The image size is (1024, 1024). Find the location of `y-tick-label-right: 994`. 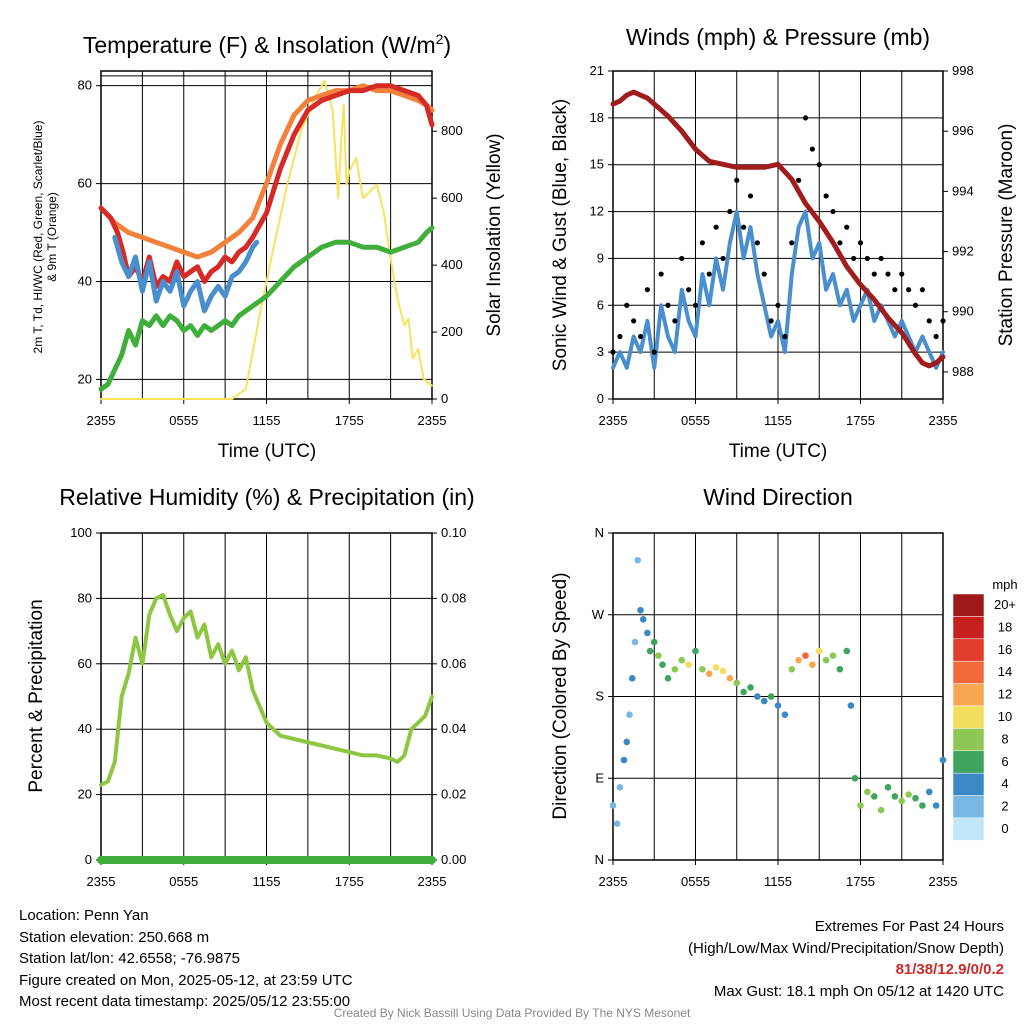

y-tick-label-right: 994 is located at coordinates (963, 190).